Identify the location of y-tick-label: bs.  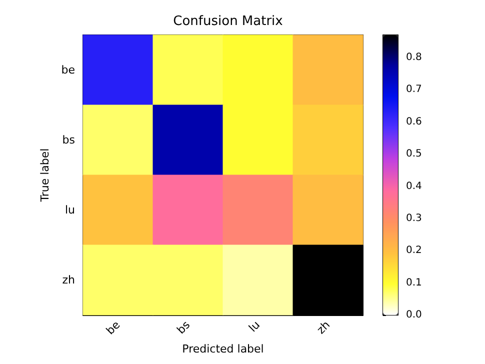
(69, 140).